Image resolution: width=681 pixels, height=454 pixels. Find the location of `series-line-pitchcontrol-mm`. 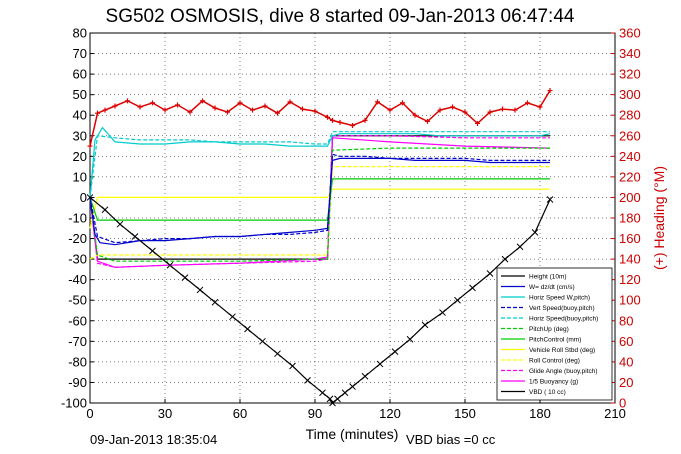

series-line-pitchcontrol-mm is located at coordinates (319, 199).